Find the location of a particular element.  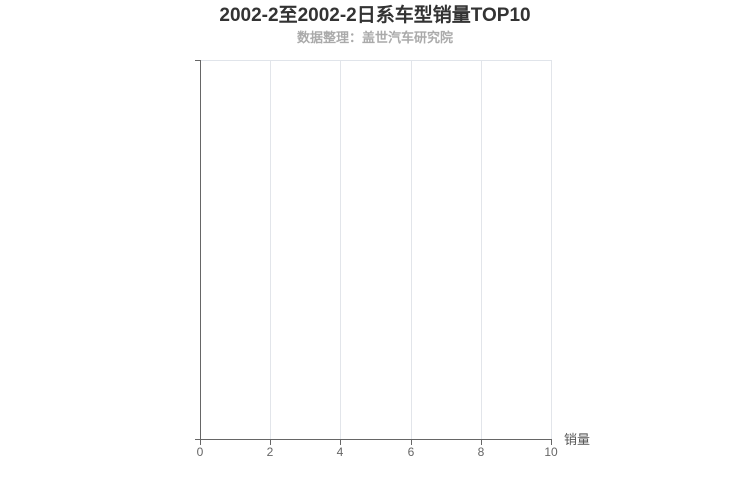

x-axis-tick-label: 10 is located at coordinates (551, 452).